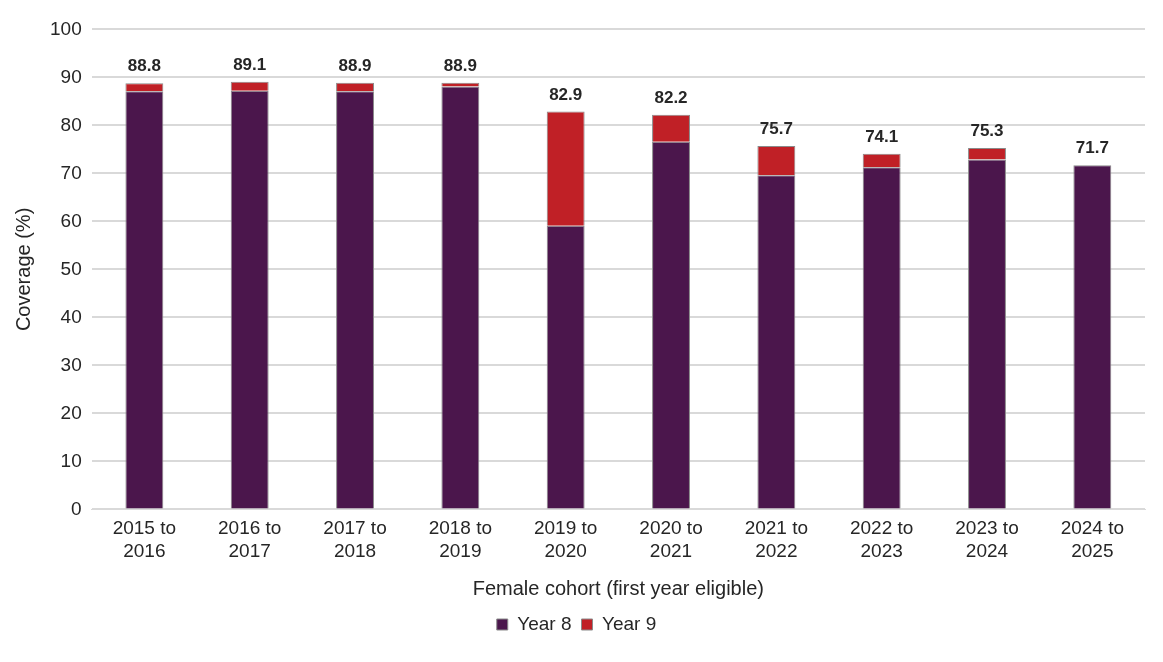 This screenshot has width=1163, height=662. Describe the element at coordinates (71, 412) in the screenshot. I see `y-tick-label: 20` at that location.